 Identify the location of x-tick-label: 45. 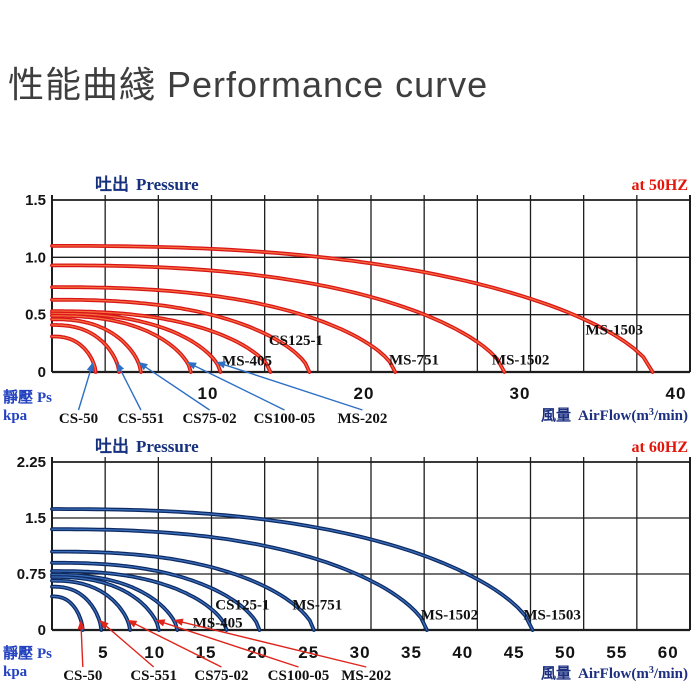
(514, 652).